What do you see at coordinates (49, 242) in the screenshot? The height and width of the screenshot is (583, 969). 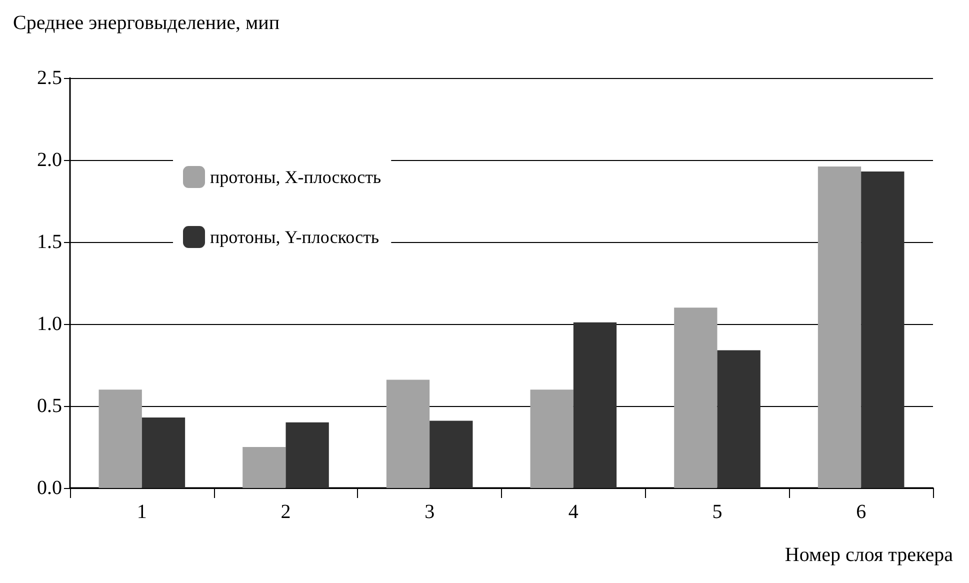 I see `y-tick-label: 1.5` at bounding box center [49, 242].